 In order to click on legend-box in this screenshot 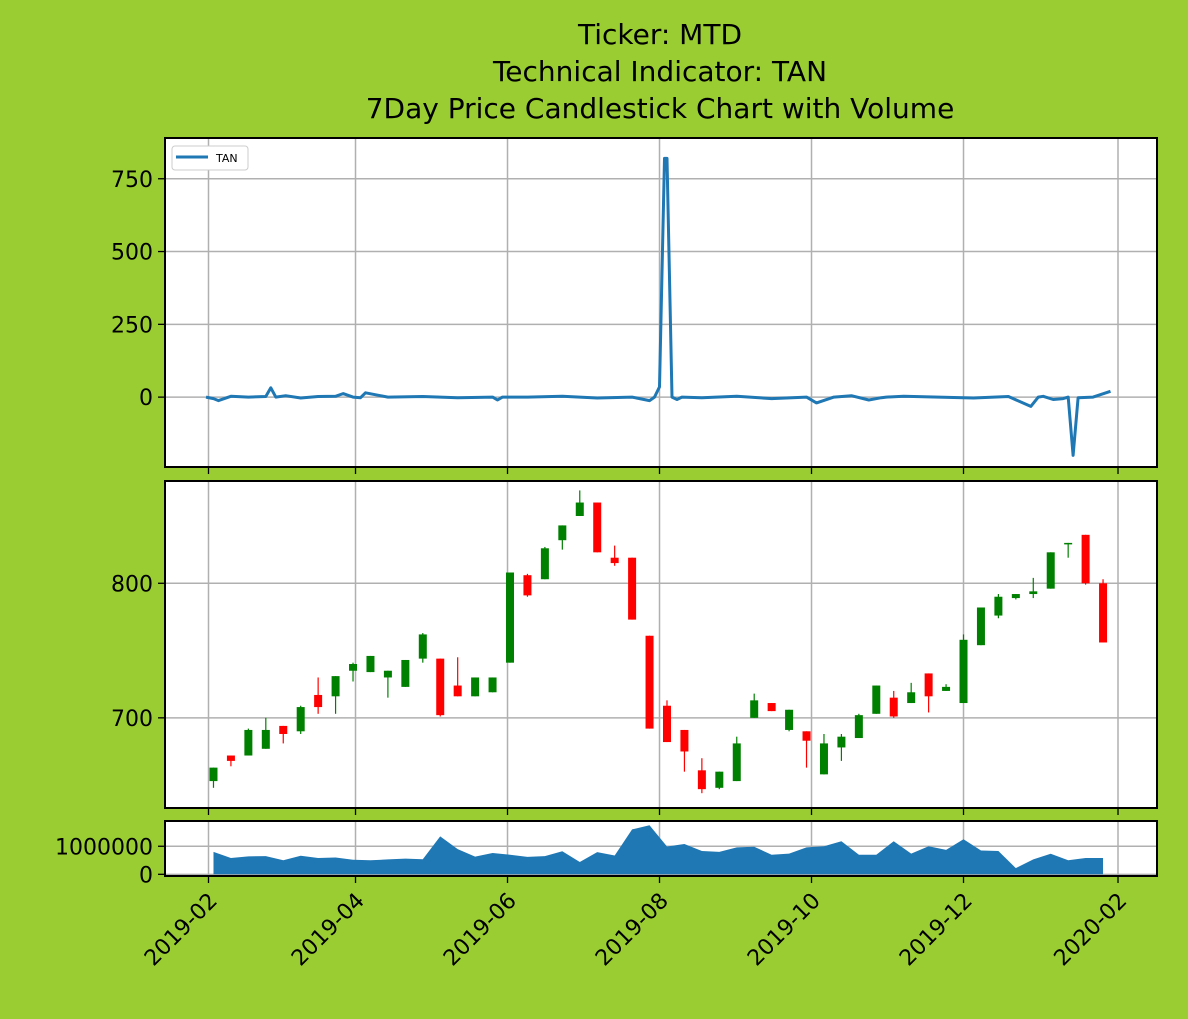, I will do `click(210, 158)`.